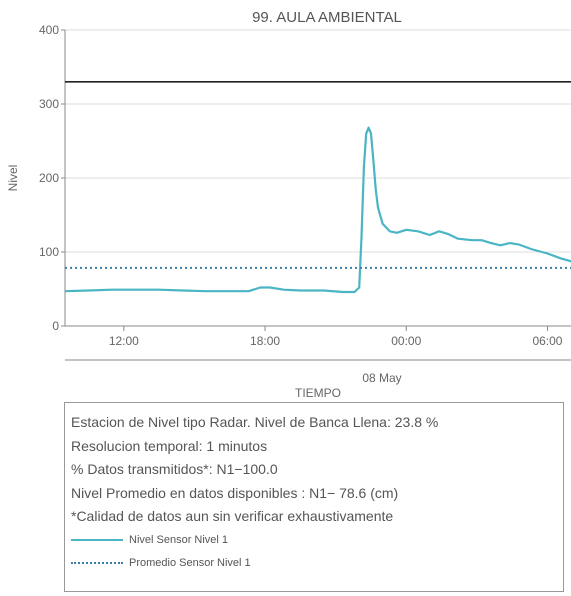 The width and height of the screenshot is (571, 596). What do you see at coordinates (381, 378) in the screenshot?
I see `date-label: 08 May` at bounding box center [381, 378].